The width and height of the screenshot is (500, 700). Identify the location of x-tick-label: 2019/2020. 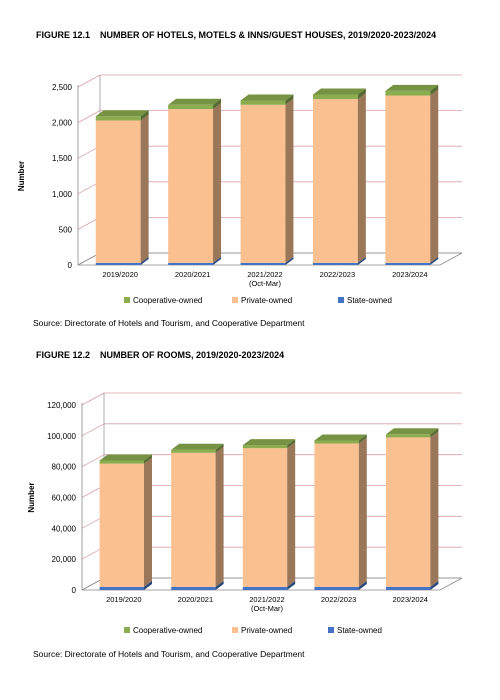
(119, 274).